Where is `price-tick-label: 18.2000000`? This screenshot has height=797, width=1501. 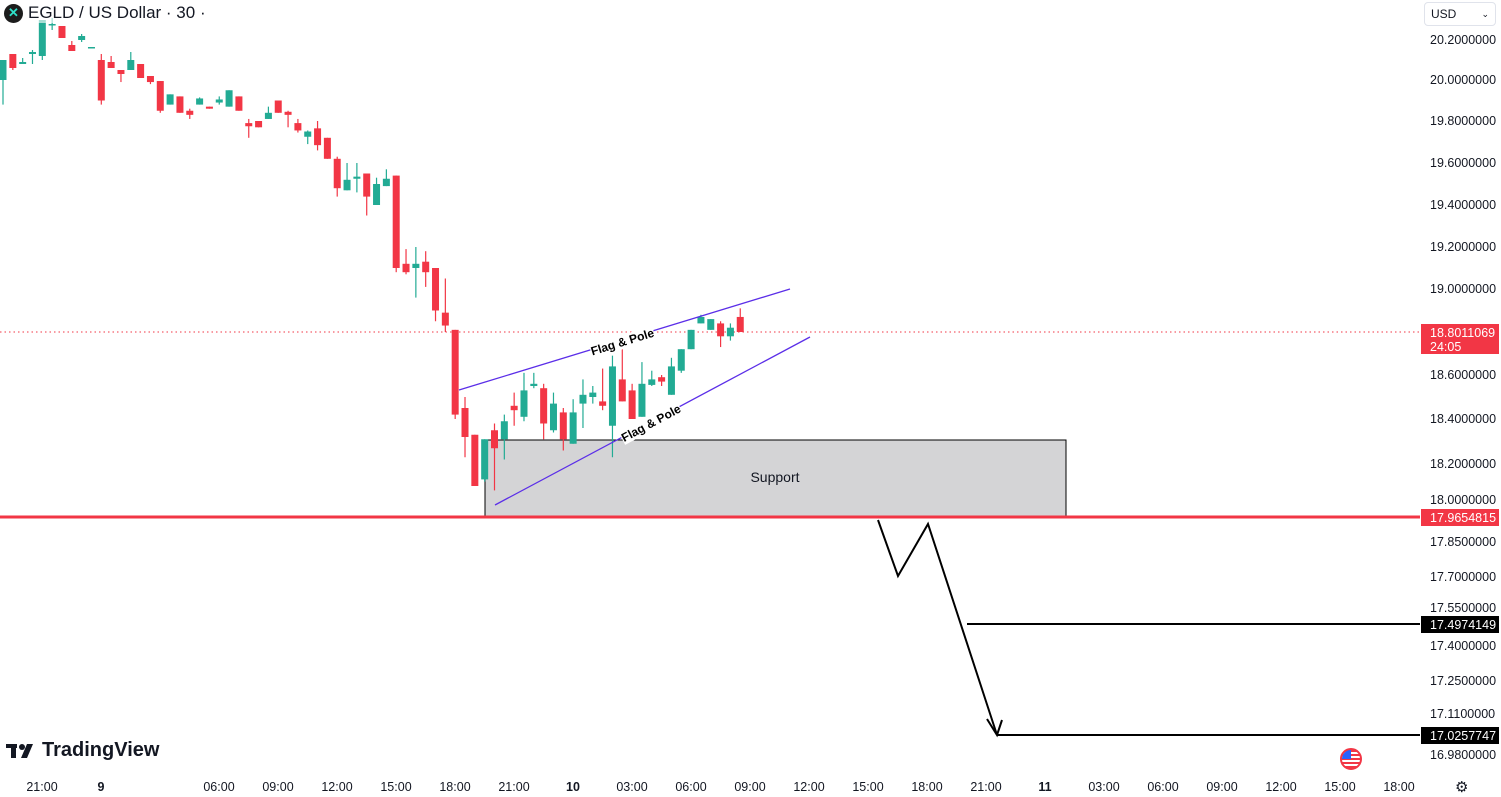 price-tick-label: 18.2000000 is located at coordinates (1463, 464).